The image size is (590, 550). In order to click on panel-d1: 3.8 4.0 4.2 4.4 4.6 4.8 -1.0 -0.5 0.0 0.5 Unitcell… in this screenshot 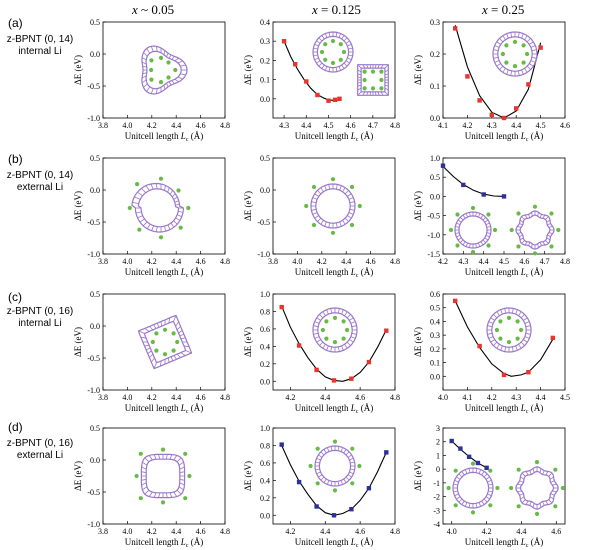, I will do `click(151, 486)`.